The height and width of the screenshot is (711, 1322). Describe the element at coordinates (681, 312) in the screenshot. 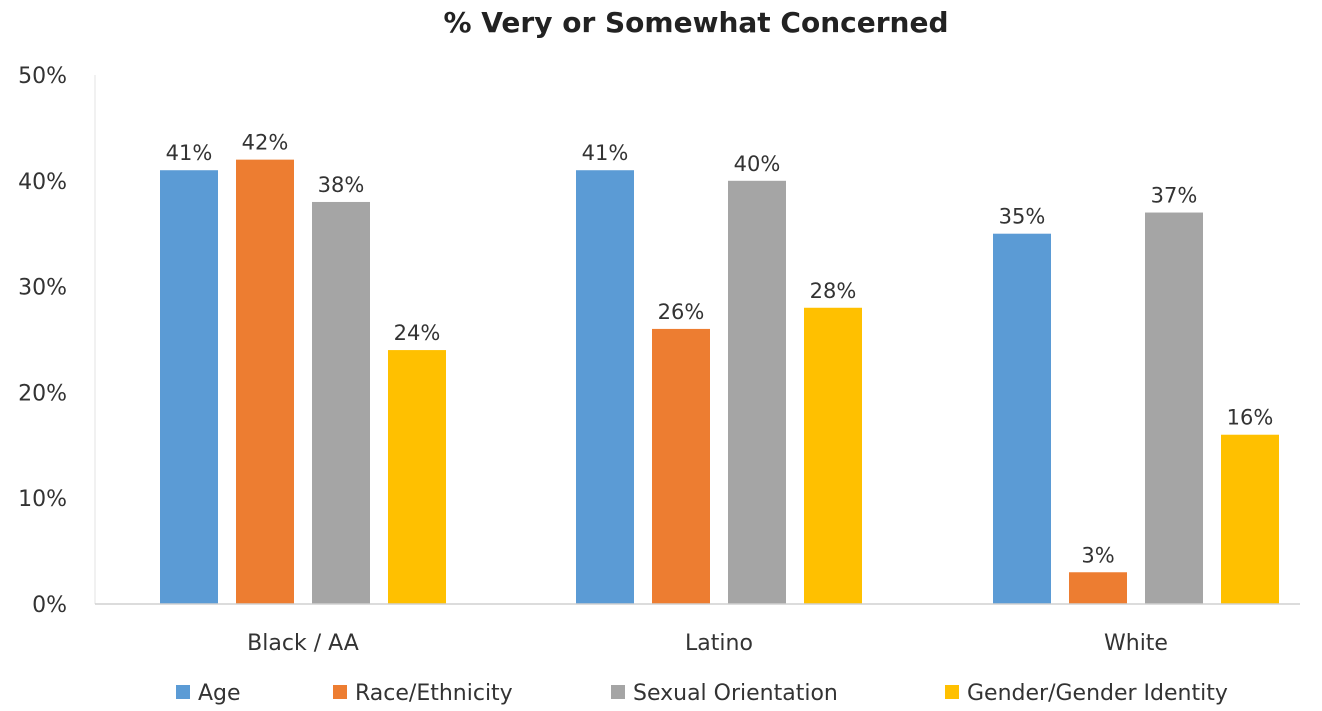

I see `data-label: 26%` at that location.